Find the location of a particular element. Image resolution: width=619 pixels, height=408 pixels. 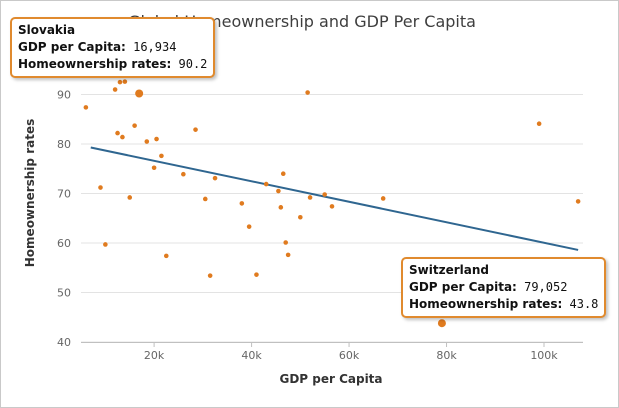

y-tick-label: 60 is located at coordinates (64, 243).